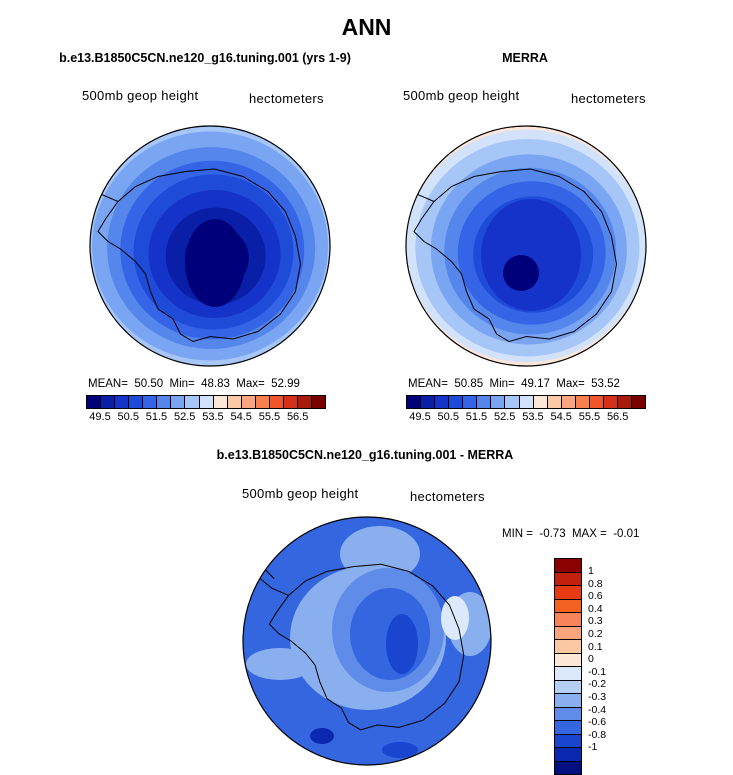  Describe the element at coordinates (595, 634) in the screenshot. I see `colorbar-tick-label: 0.2` at that location.